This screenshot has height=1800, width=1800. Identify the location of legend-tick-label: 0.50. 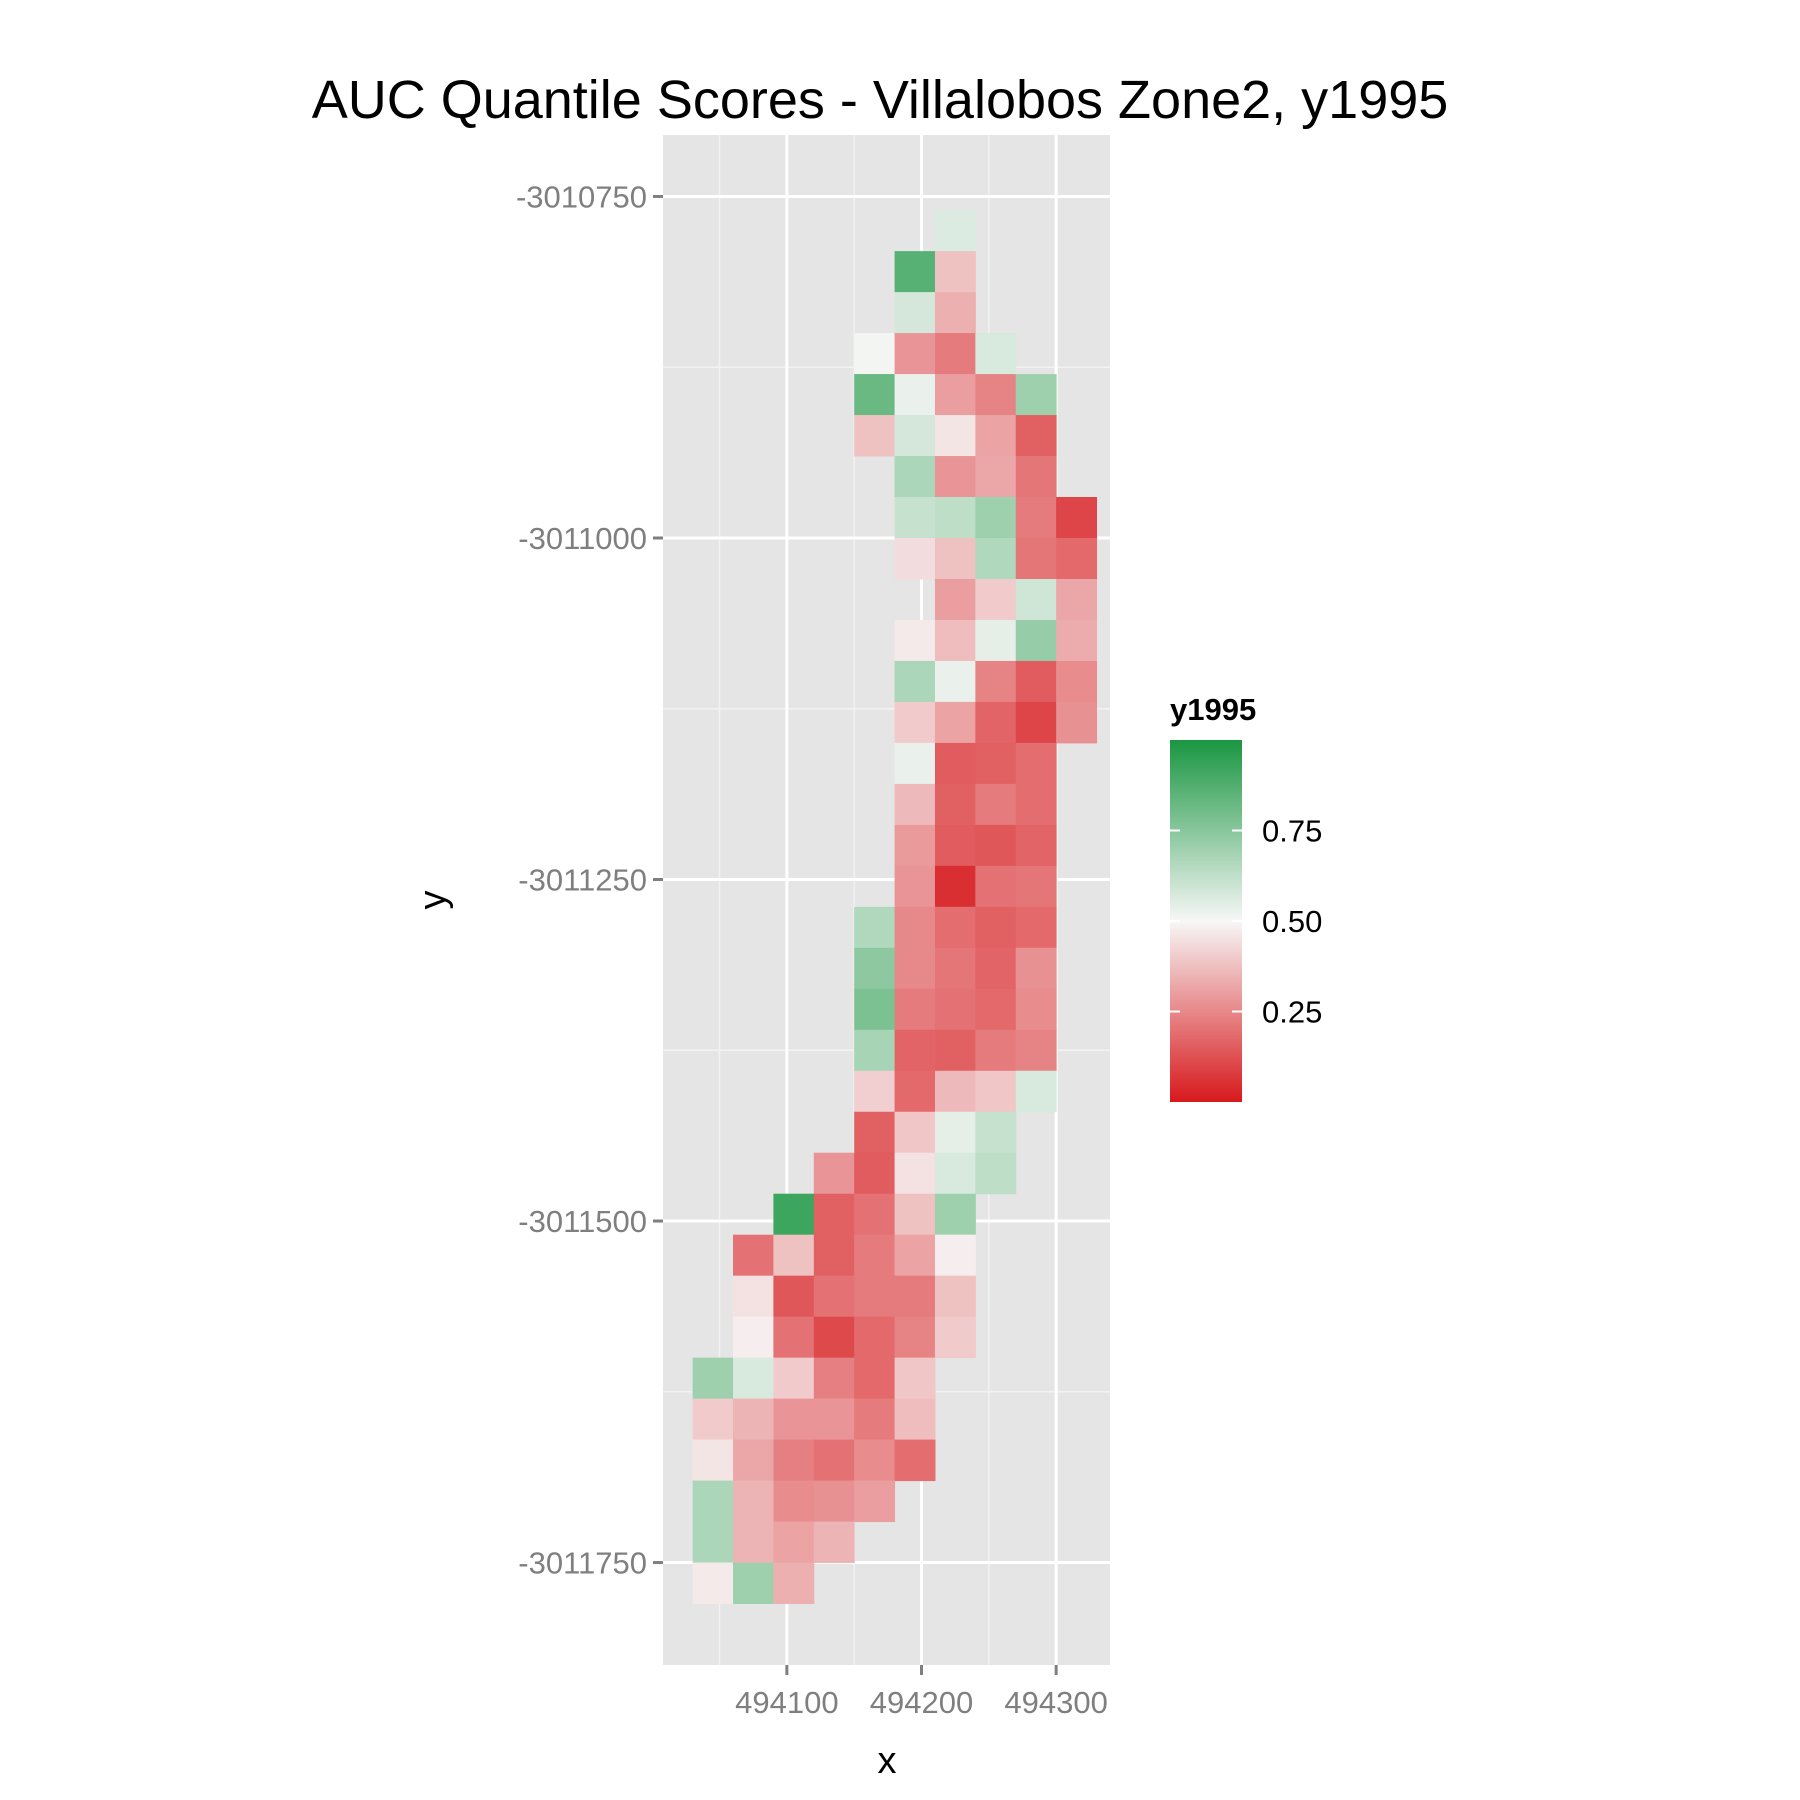
(1292, 921).